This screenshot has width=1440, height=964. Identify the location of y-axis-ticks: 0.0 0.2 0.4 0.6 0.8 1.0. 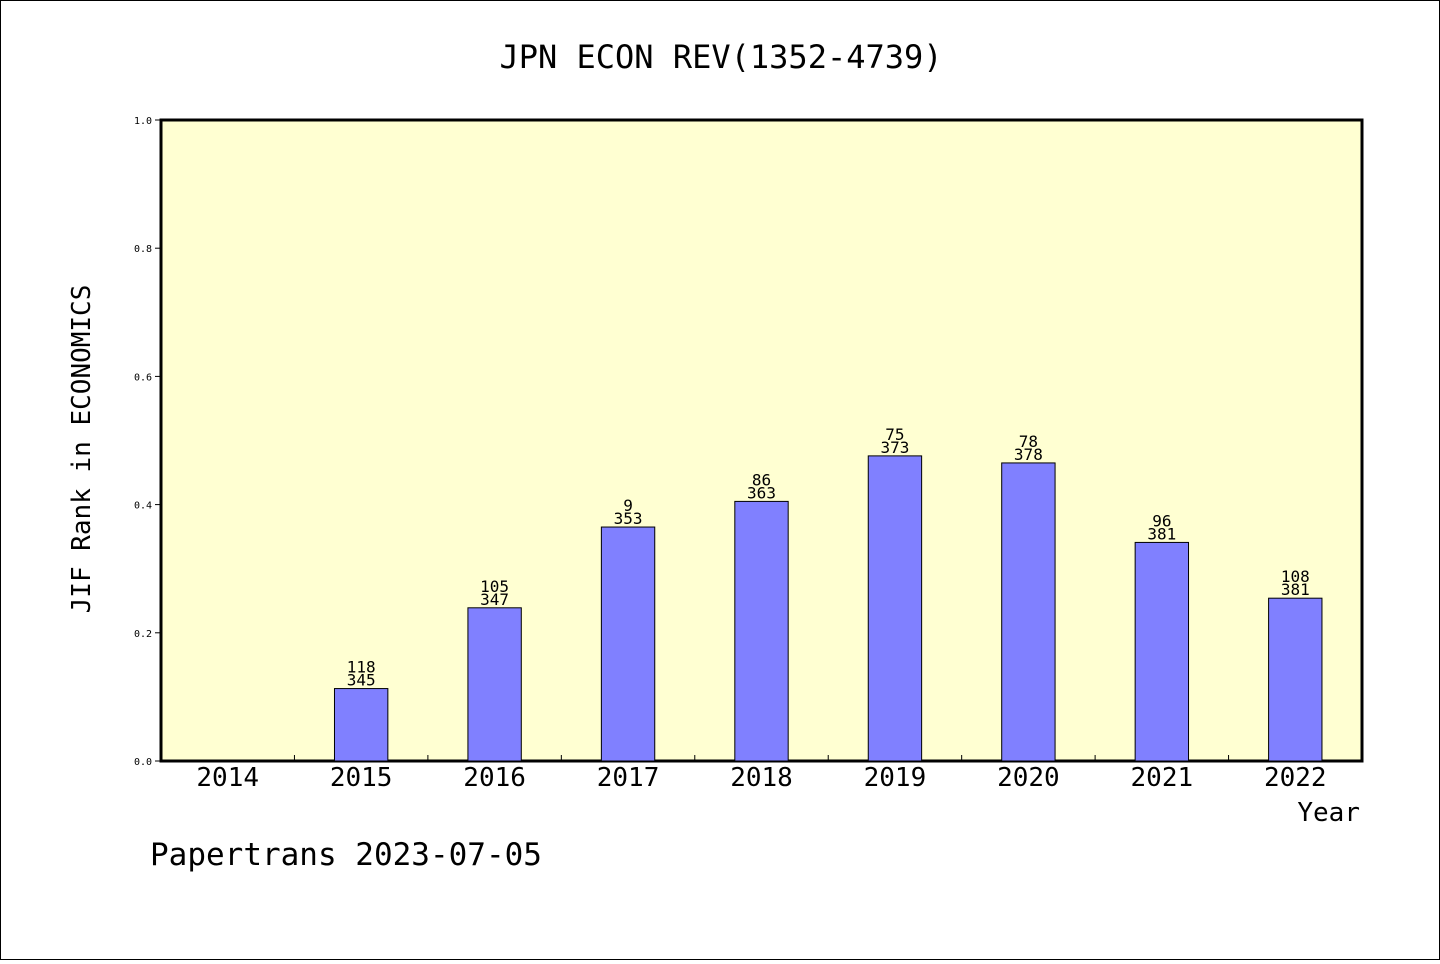
(147, 442).